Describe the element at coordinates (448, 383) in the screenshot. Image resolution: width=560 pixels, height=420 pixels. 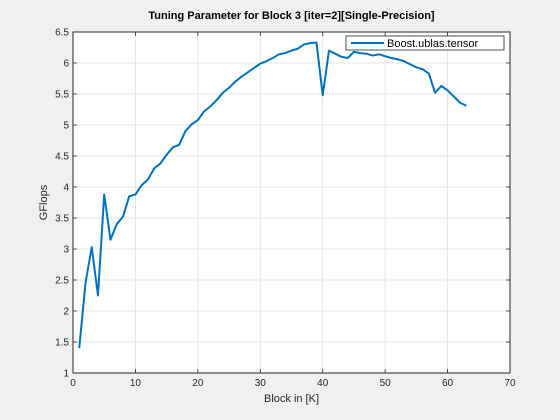
I see `x-tick-label: 60` at that location.